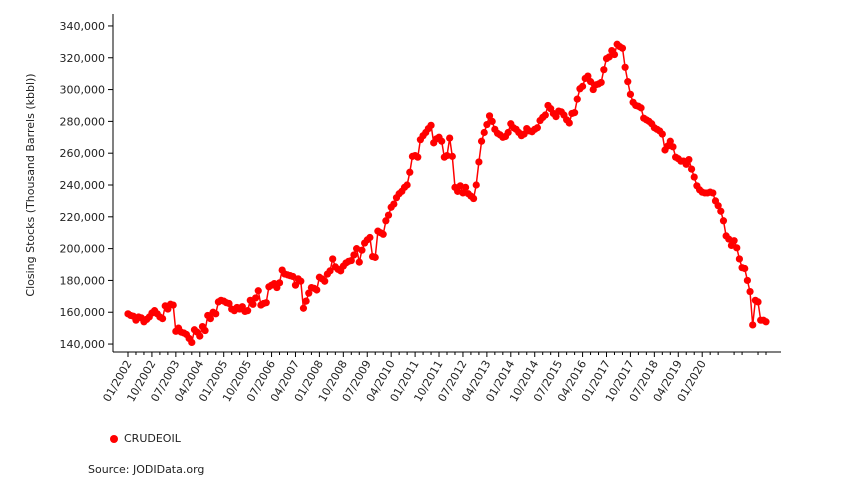  What do you see at coordinates (152, 438) in the screenshot?
I see `legend-label: CRUDEOIL` at bounding box center [152, 438].